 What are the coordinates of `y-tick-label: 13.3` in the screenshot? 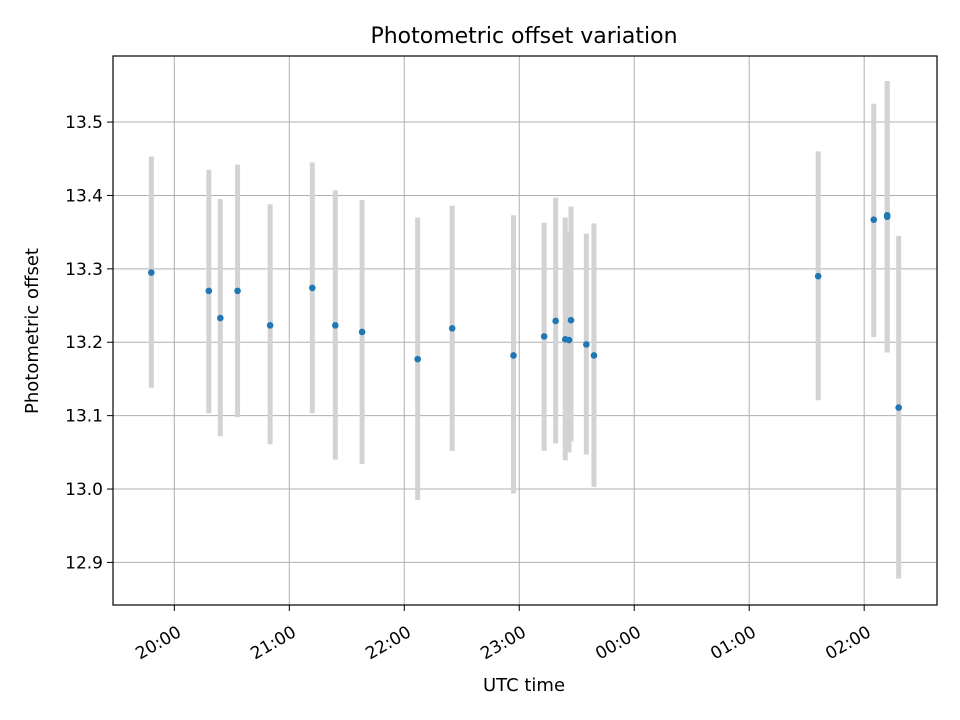 It's located at (84, 270).